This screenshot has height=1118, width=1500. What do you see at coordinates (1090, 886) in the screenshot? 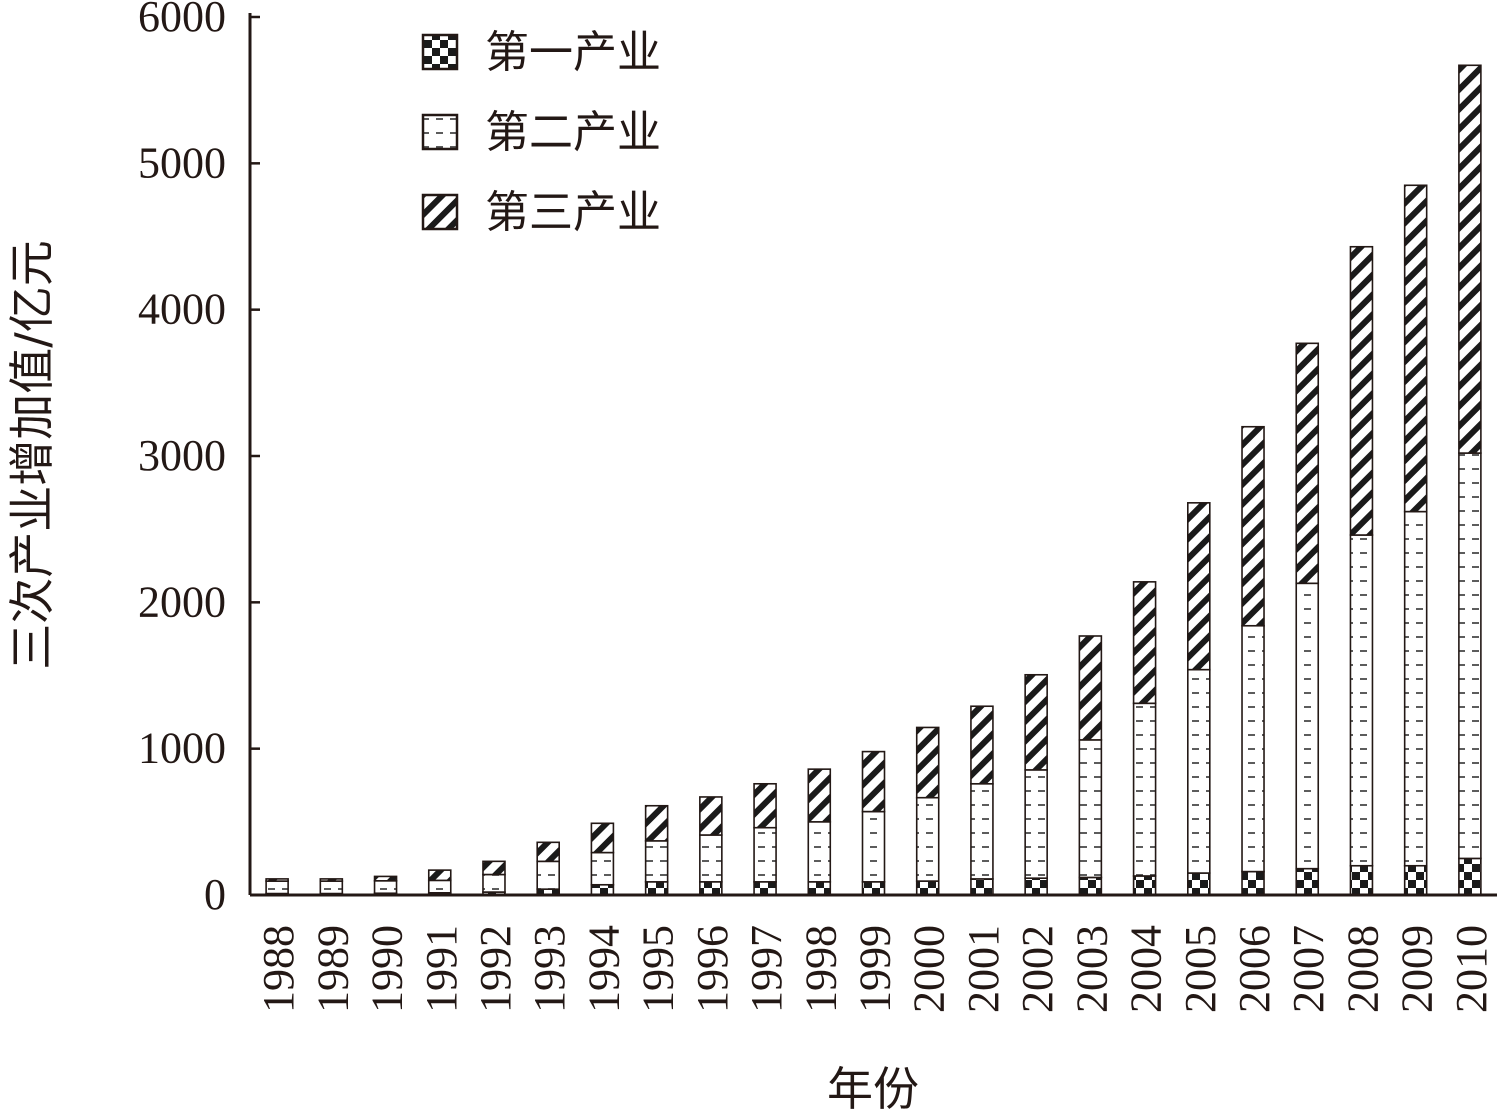
I see `bar-segment-1-2003` at bounding box center [1090, 886].